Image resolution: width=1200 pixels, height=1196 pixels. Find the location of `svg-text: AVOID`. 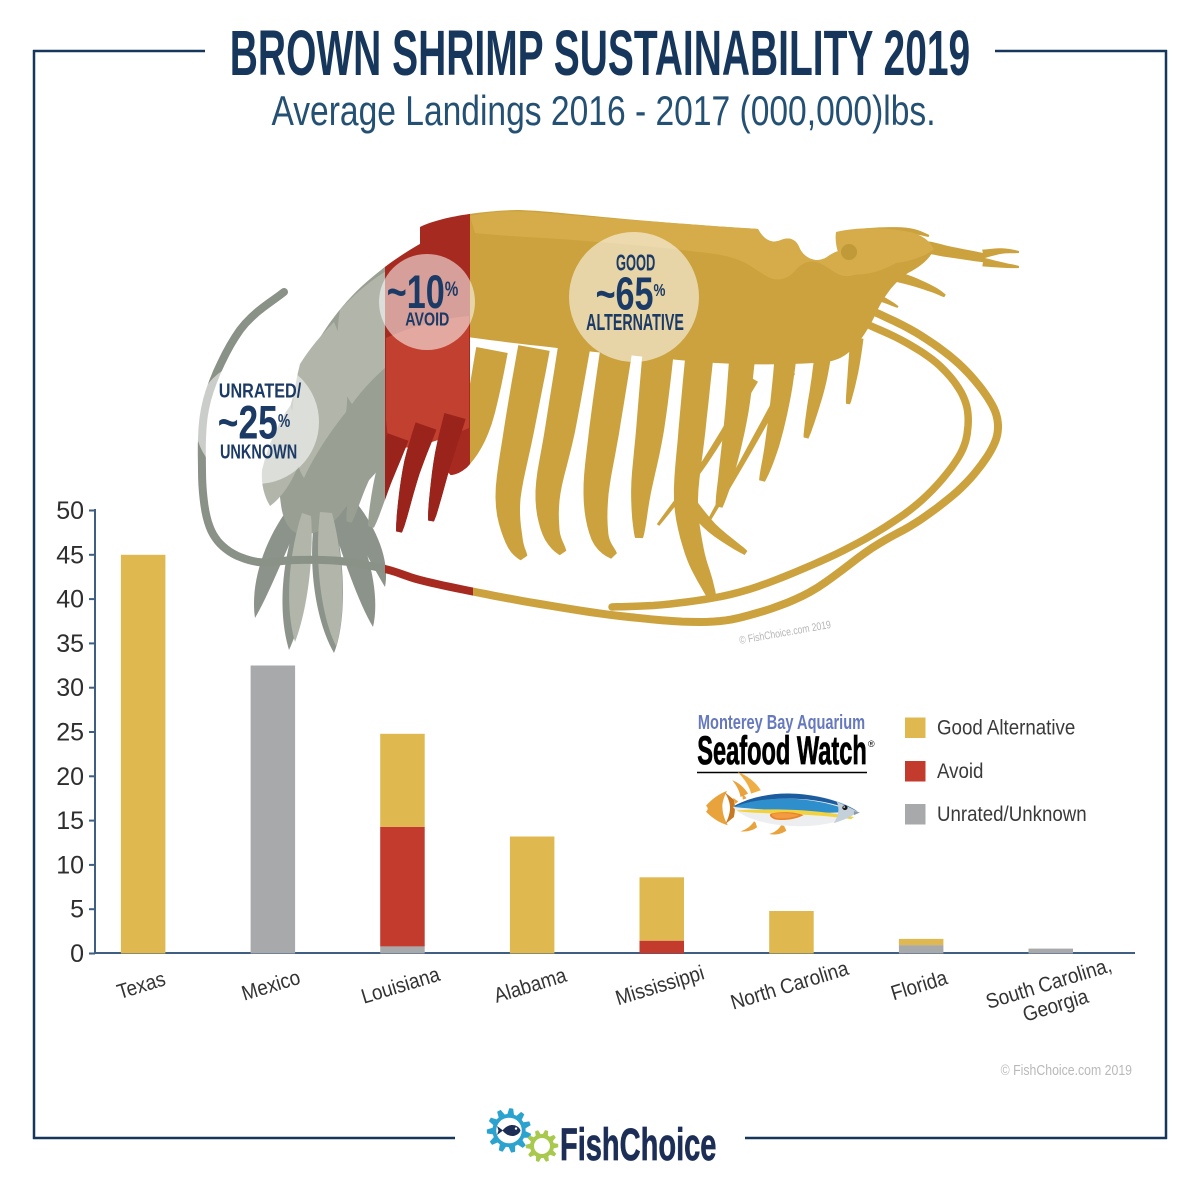

svg-text: AVOID is located at coordinates (427, 320).